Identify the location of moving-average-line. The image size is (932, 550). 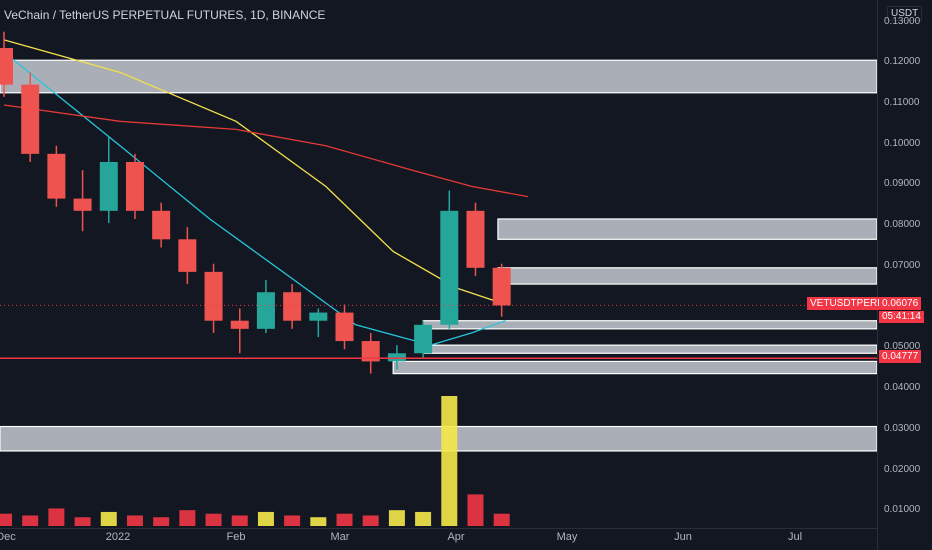
(266, 151).